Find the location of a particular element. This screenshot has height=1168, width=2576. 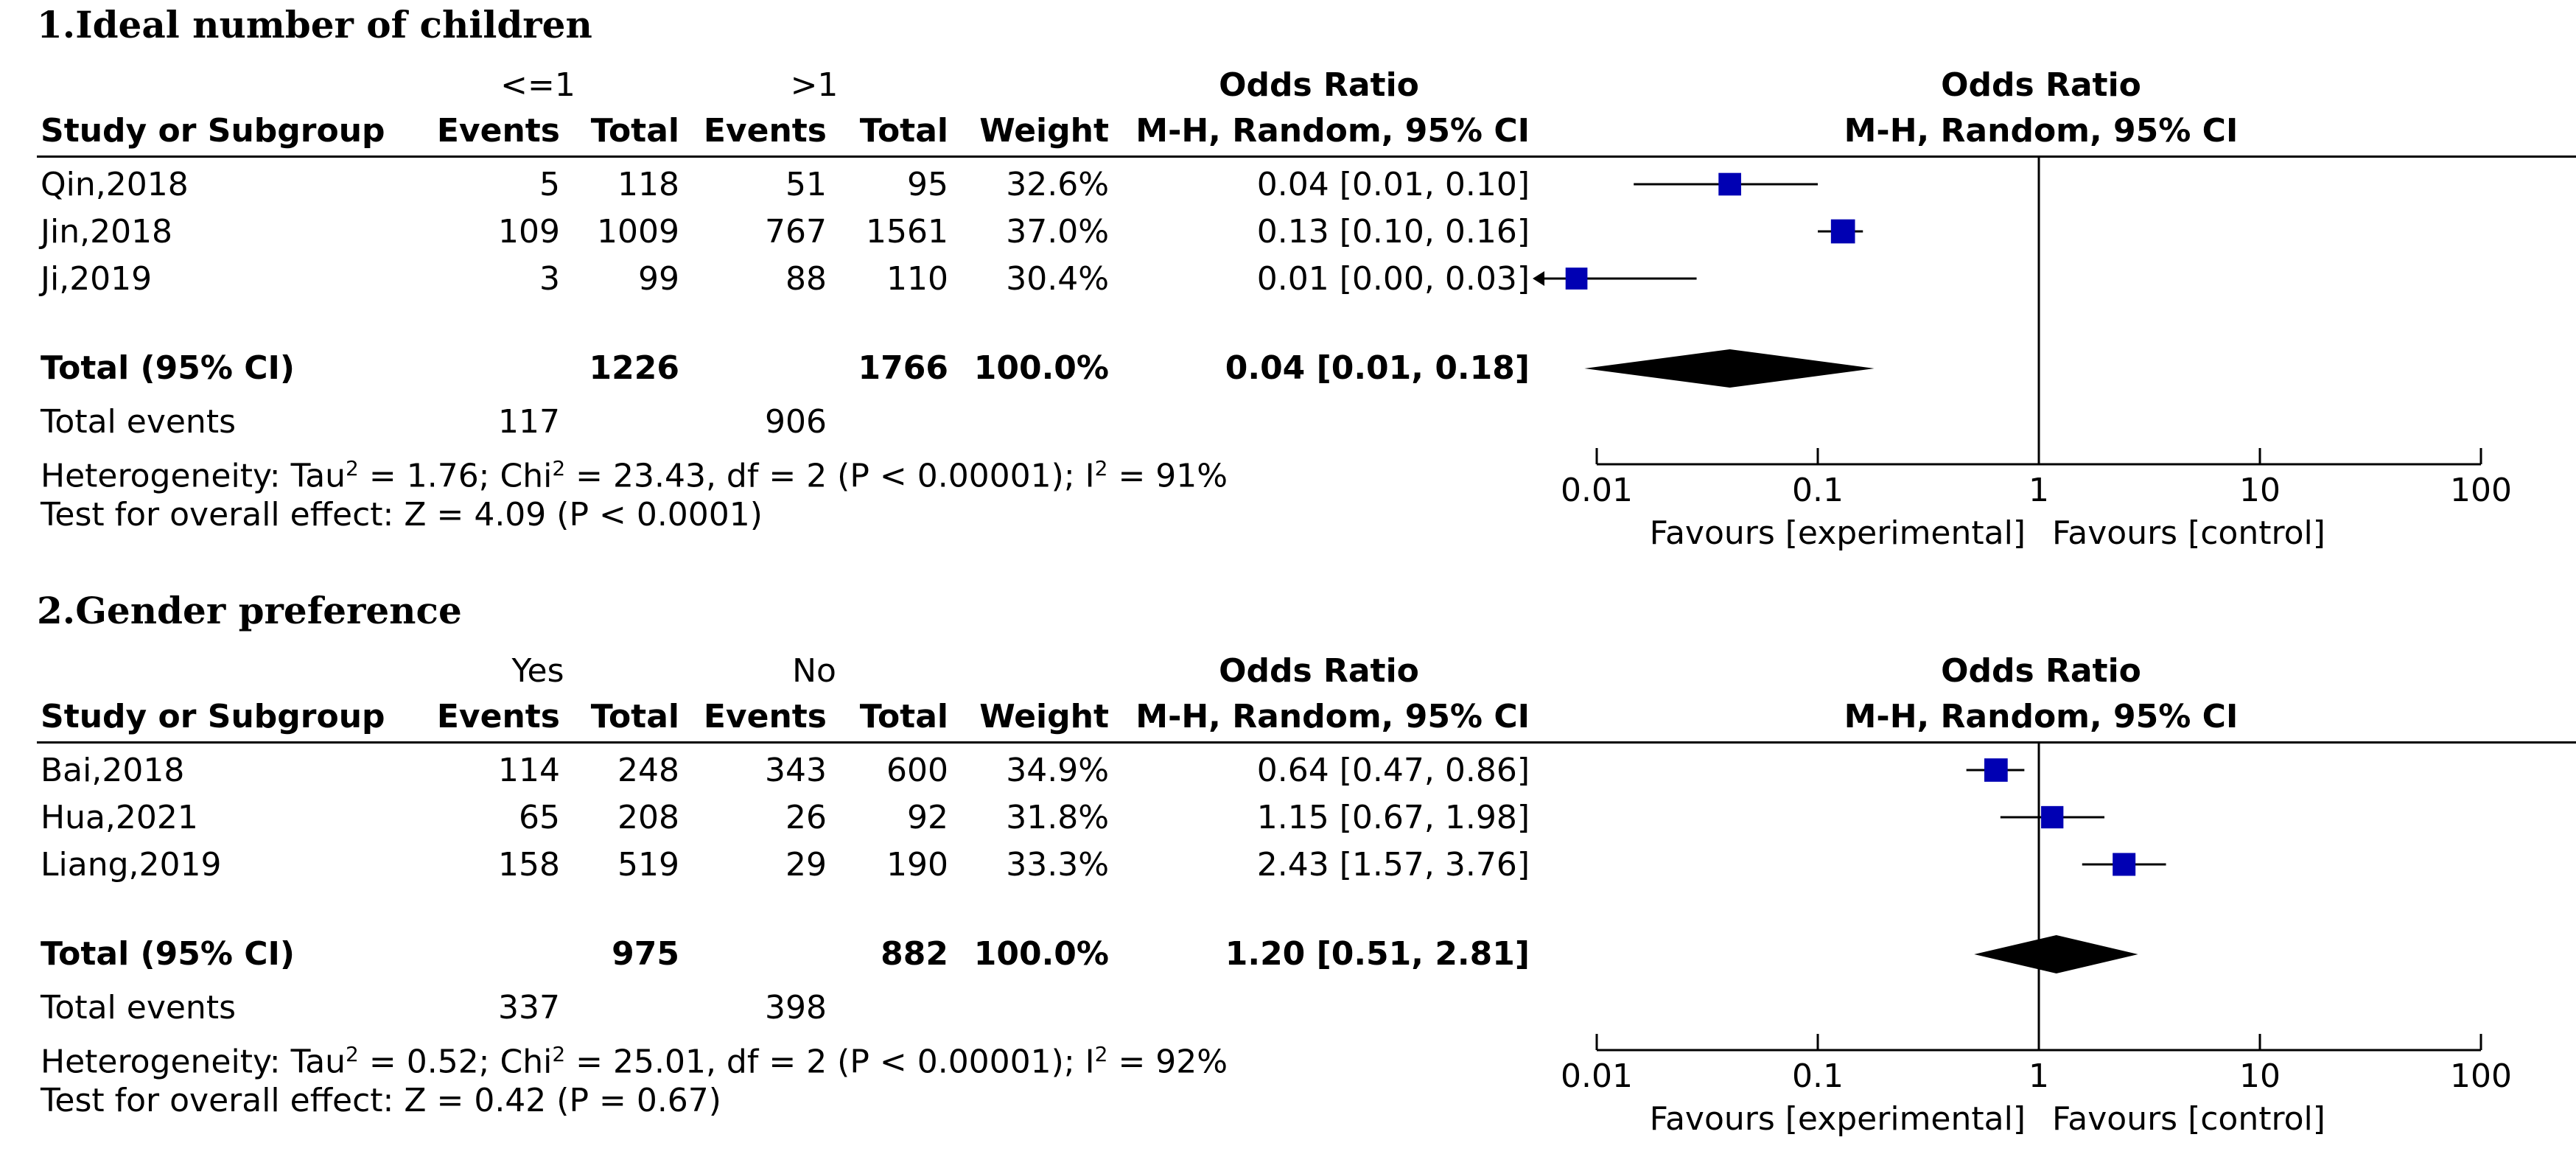

events1-cell: 5 is located at coordinates (549, 184).